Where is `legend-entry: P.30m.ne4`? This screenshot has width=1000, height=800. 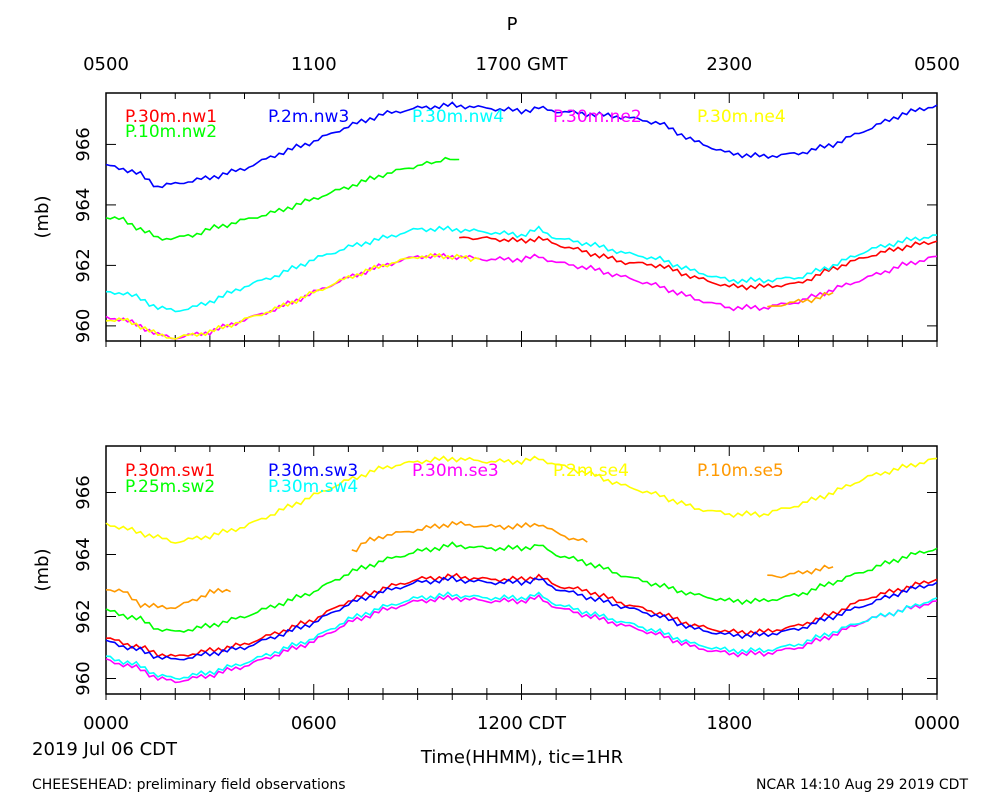 legend-entry: P.30m.ne4 is located at coordinates (741, 117).